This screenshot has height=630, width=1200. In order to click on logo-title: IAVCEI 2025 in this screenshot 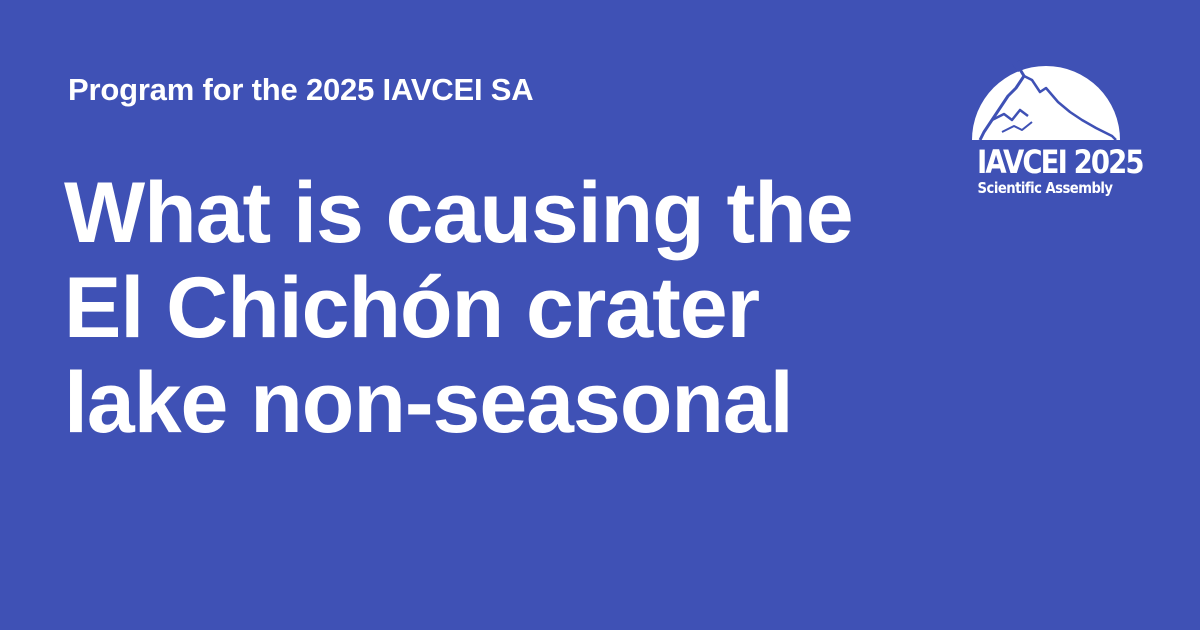, I will do `click(1060, 162)`.